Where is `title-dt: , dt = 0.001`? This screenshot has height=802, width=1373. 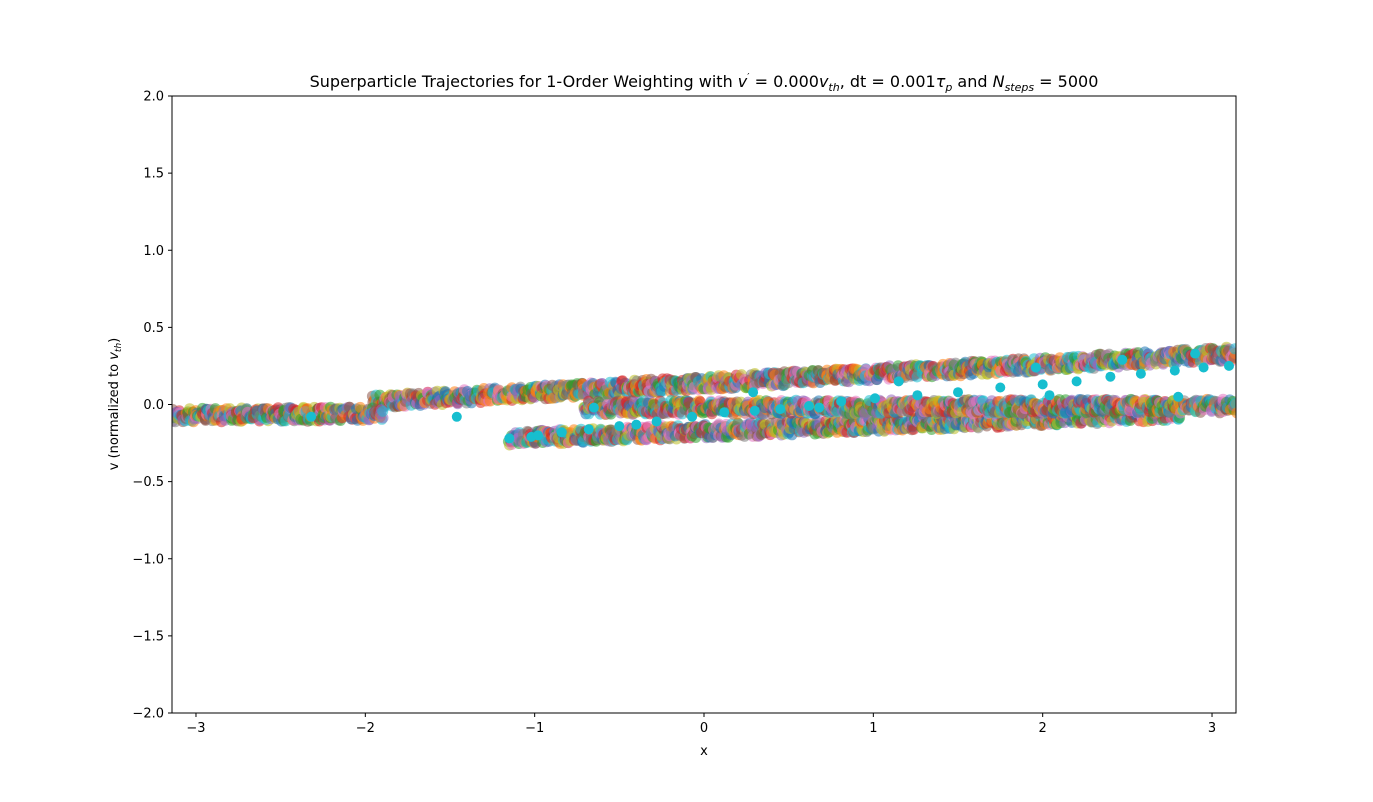
title-dt: , dt = 0.001 is located at coordinates (888, 81).